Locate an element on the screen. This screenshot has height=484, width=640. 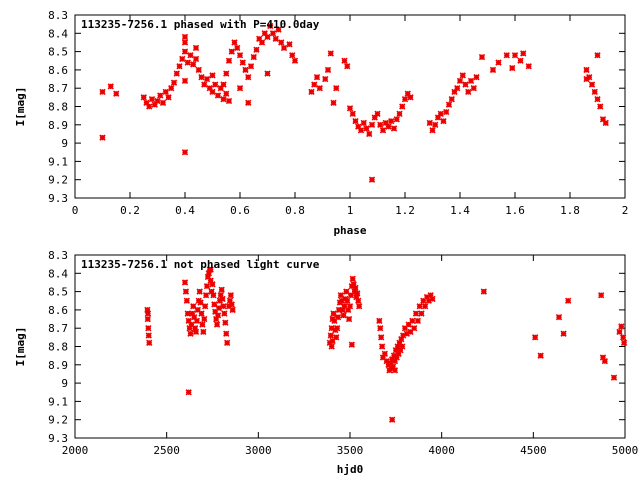
phased-y-tick-label: 8.3 is located at coordinates (58, 15).